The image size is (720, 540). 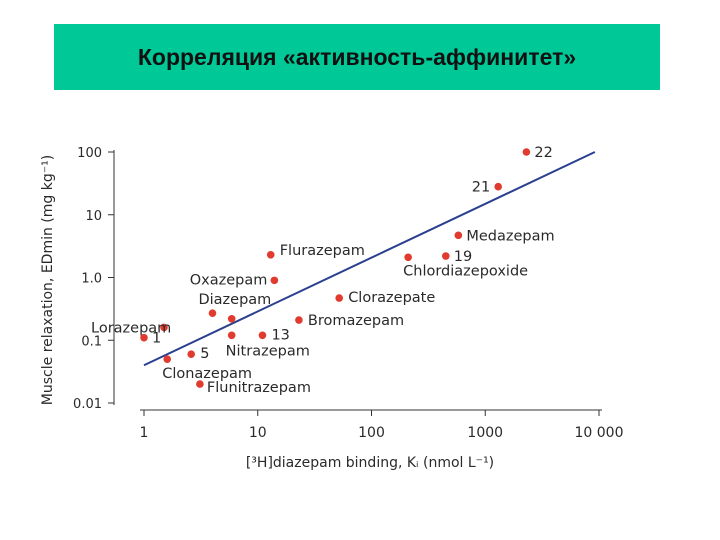 What do you see at coordinates (465, 271) in the screenshot?
I see `point-label: Chlordiazepoxide` at bounding box center [465, 271].